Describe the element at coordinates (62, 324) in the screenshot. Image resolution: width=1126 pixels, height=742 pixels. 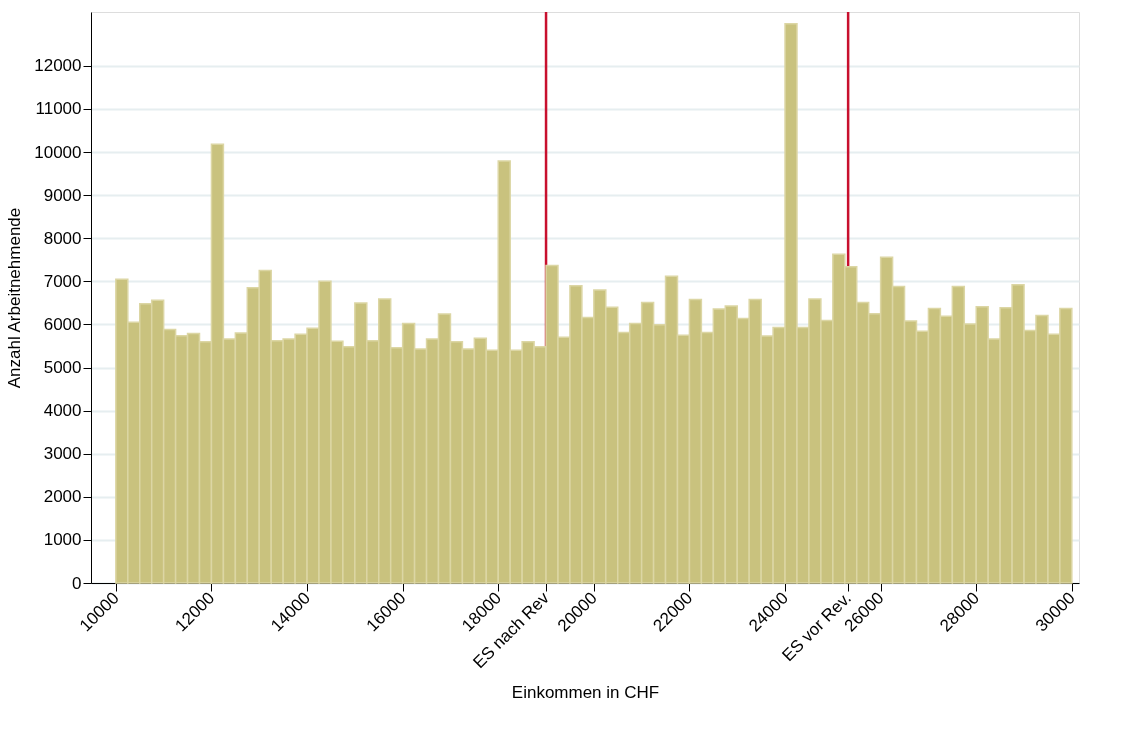
I see `y-tick-label: 6000` at that location.